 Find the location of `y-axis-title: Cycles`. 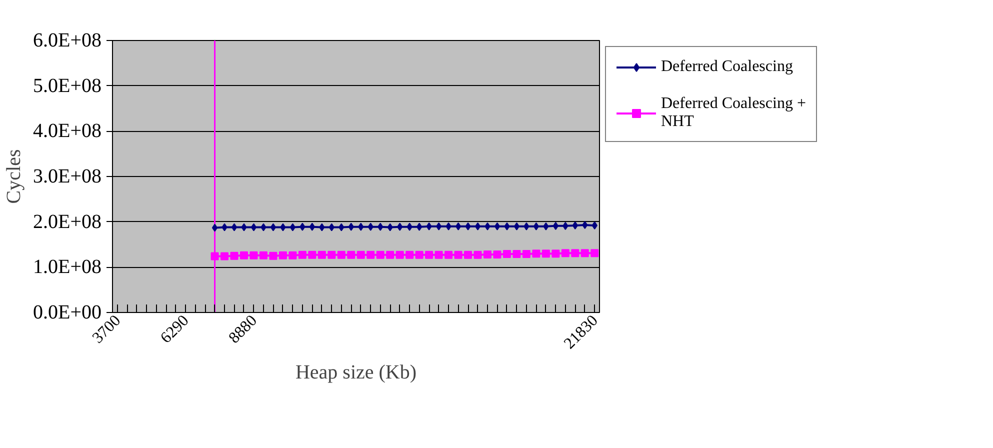

y-axis-title: Cycles is located at coordinates (14, 176).